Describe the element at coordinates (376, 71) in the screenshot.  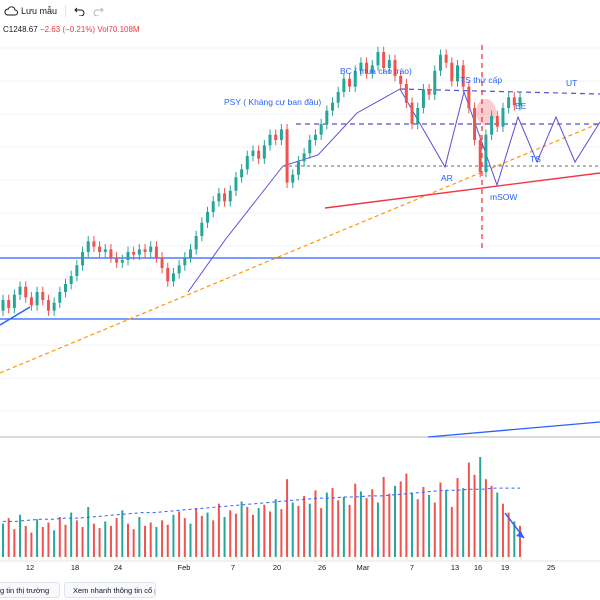
I see `annotation-bc: BC ( mua cao trào)` at that location.